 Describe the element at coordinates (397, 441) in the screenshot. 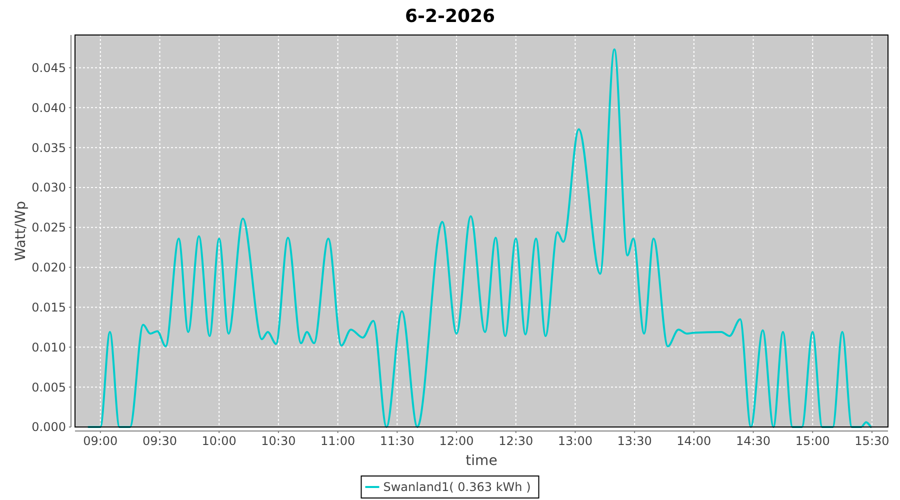

I see `x-tick-label: 11:30` at that location.